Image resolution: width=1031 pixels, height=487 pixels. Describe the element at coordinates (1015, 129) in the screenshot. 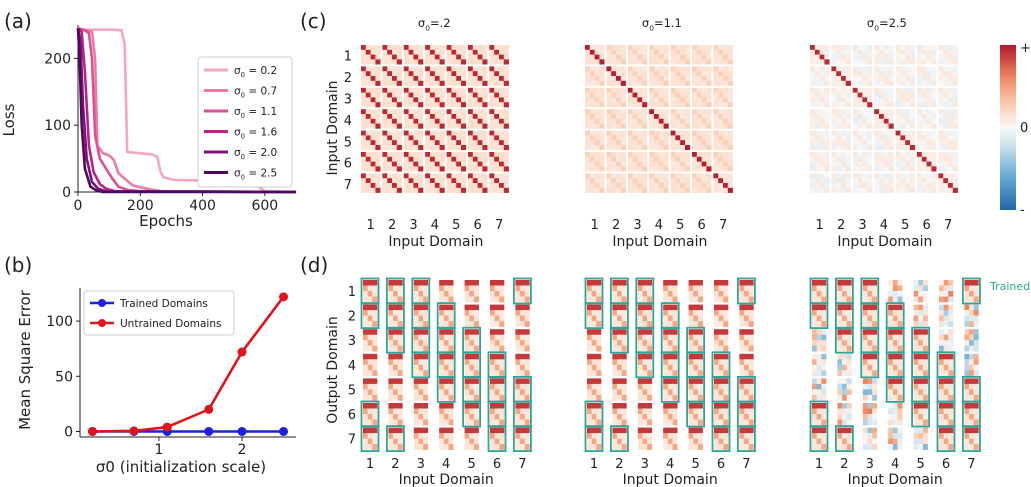

I see `colorbar: + 0 -` at that location.